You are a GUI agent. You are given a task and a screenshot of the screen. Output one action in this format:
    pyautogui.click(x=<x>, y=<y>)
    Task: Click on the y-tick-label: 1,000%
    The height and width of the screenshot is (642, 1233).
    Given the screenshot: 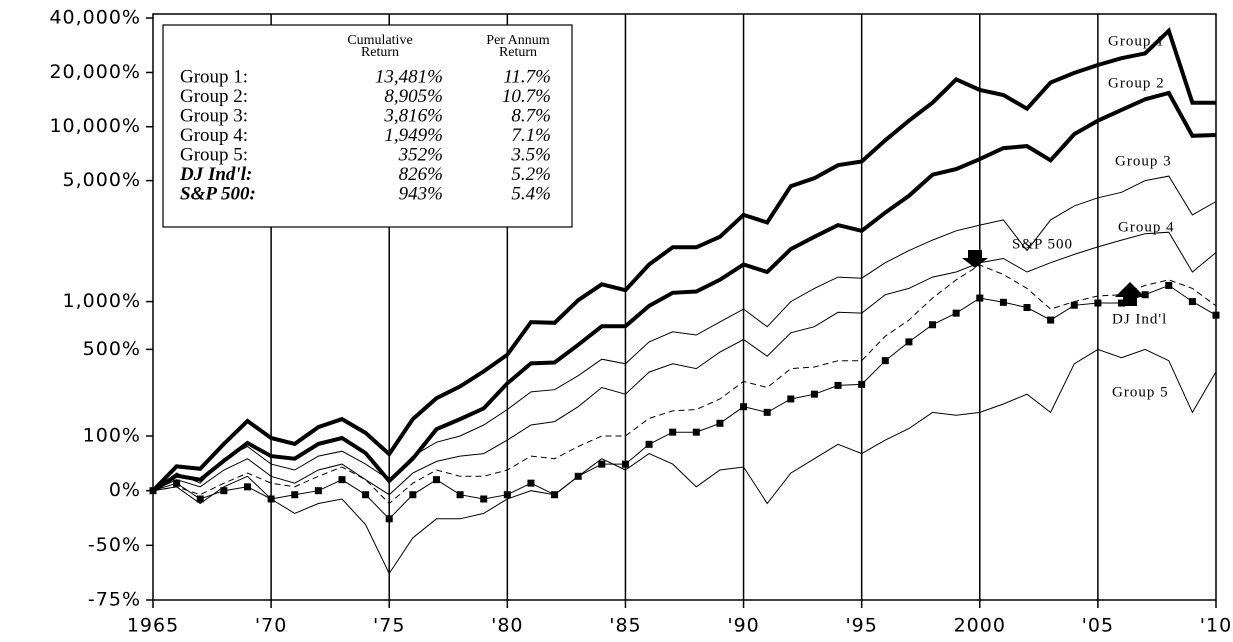 What is the action you would take?
    pyautogui.click(x=102, y=301)
    